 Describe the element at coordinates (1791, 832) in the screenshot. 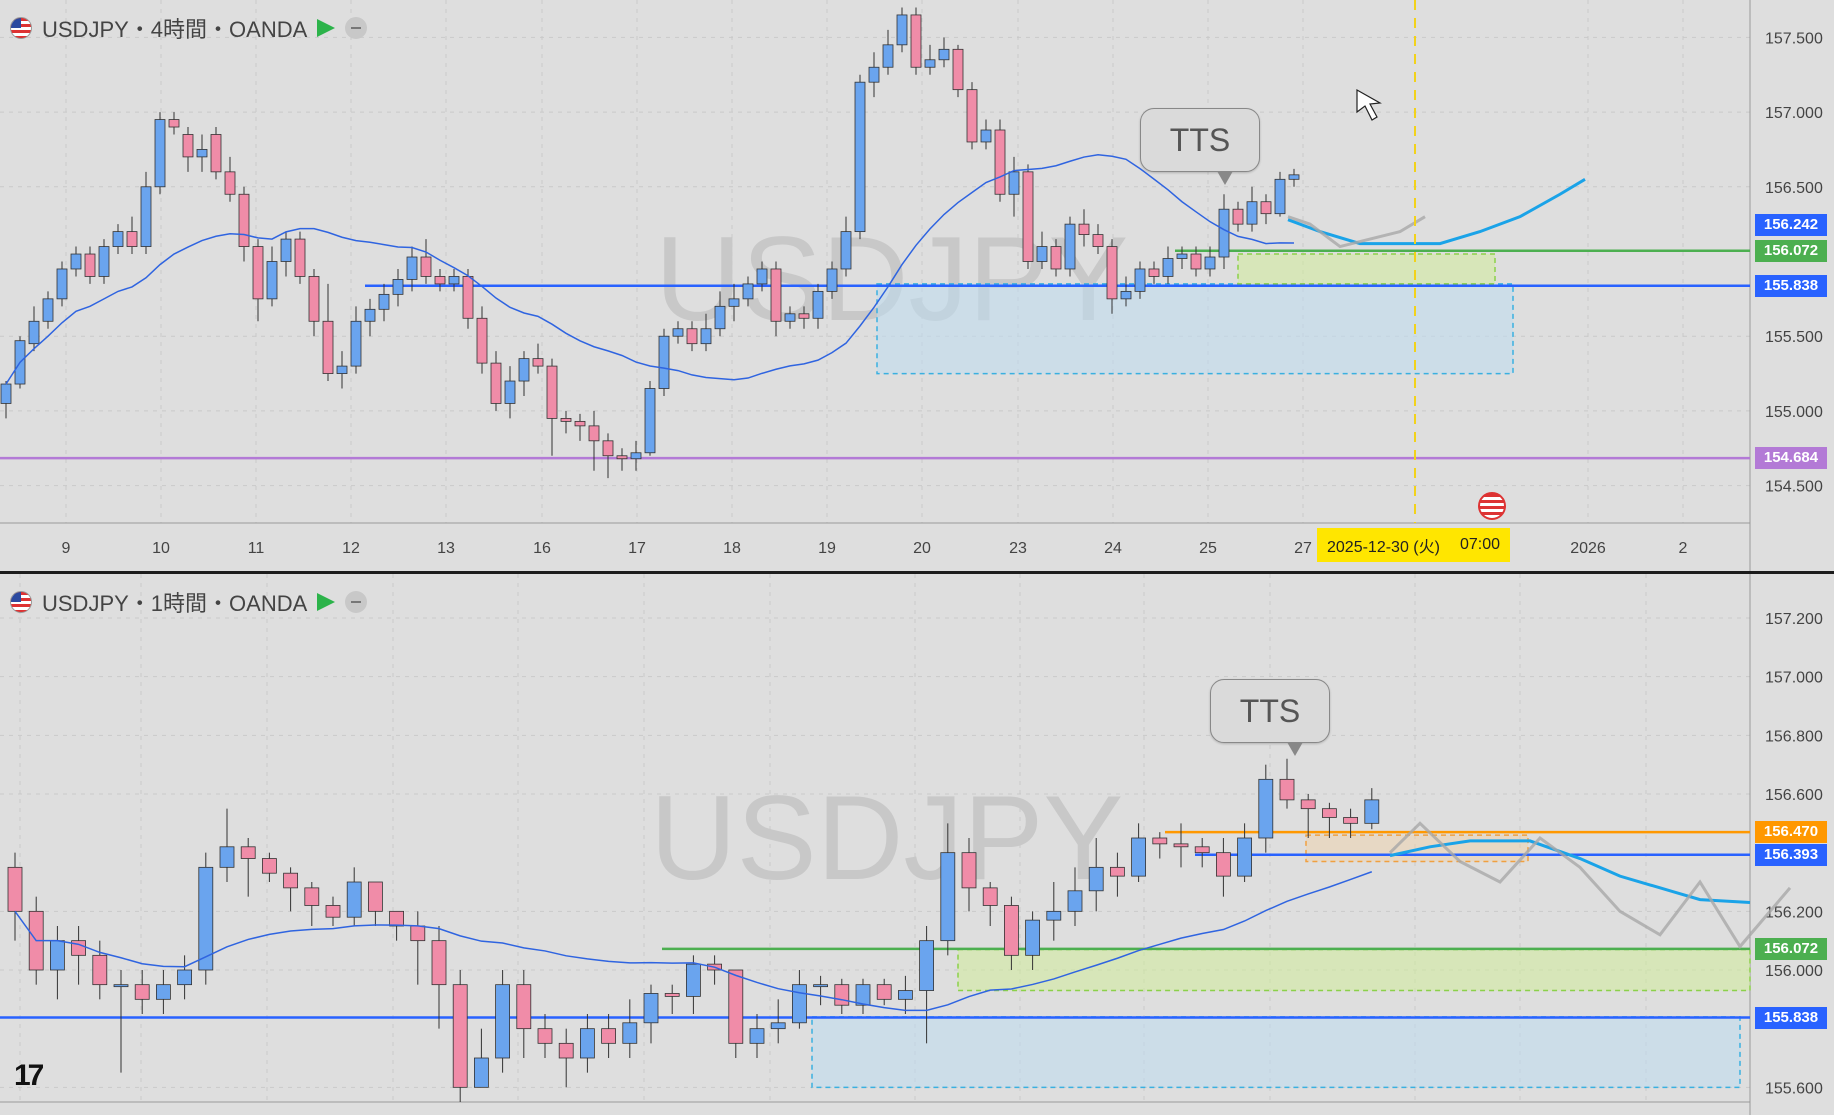

I see `price-label-tag: 156.470` at that location.